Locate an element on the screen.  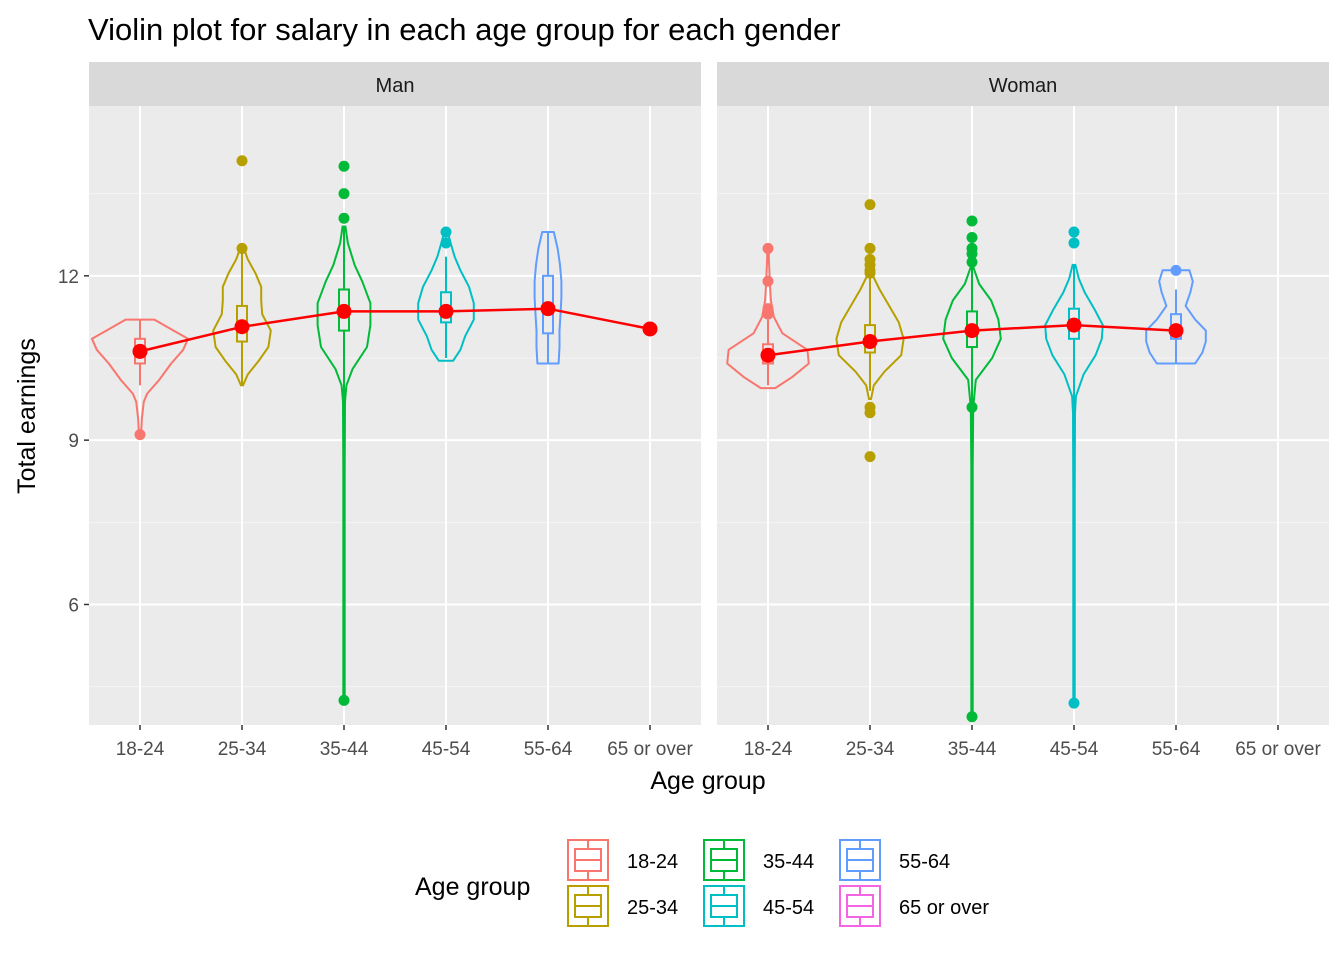
legend-item: 25-34 is located at coordinates (622, 906).